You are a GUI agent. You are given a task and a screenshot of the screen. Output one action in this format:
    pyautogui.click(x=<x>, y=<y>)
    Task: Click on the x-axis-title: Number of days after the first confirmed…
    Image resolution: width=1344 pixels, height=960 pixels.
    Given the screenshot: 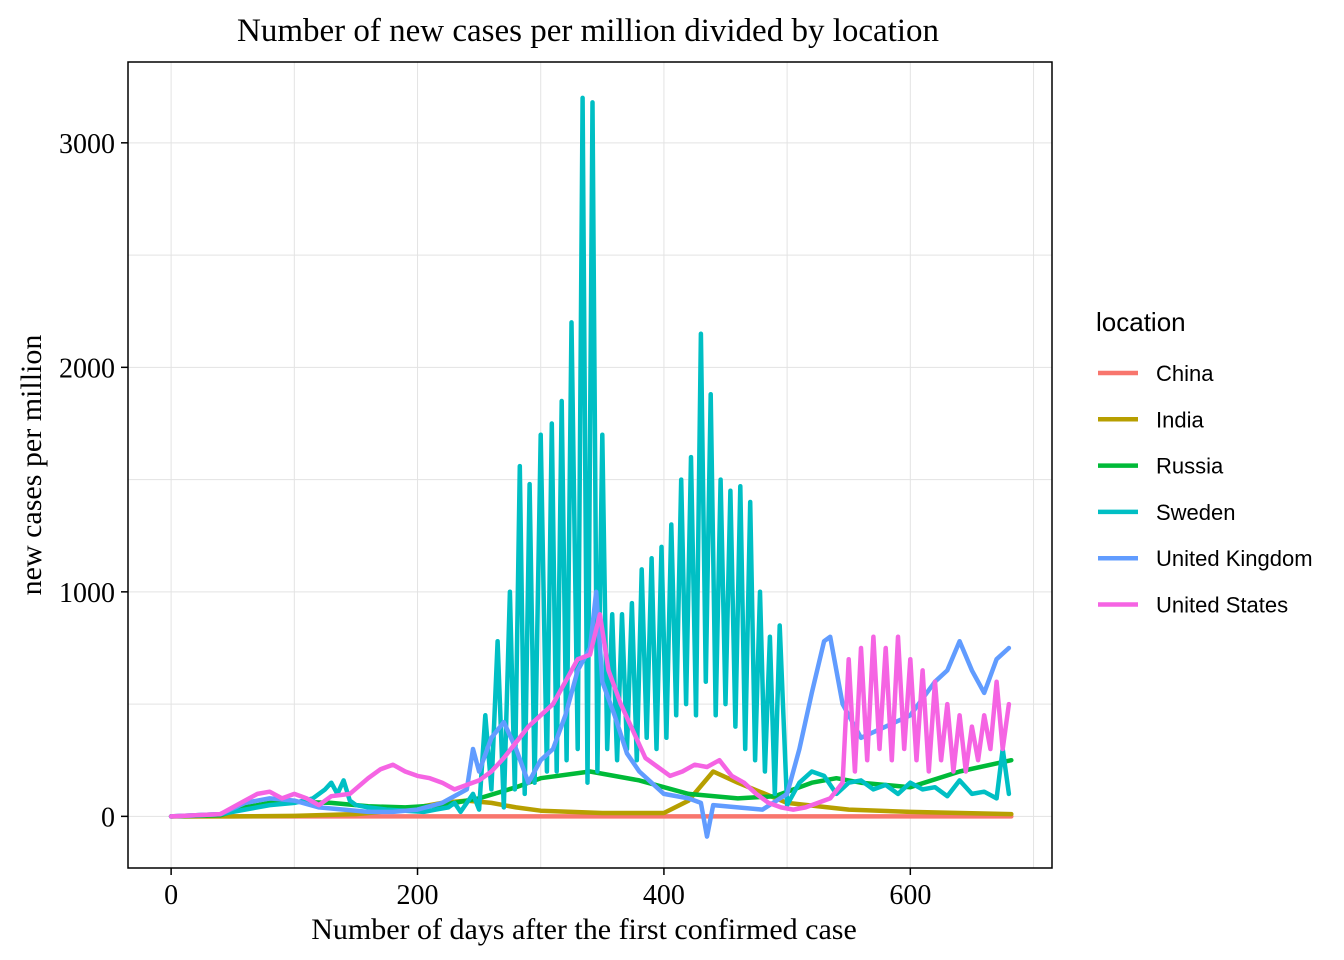 What is the action you would take?
    pyautogui.click(x=584, y=929)
    